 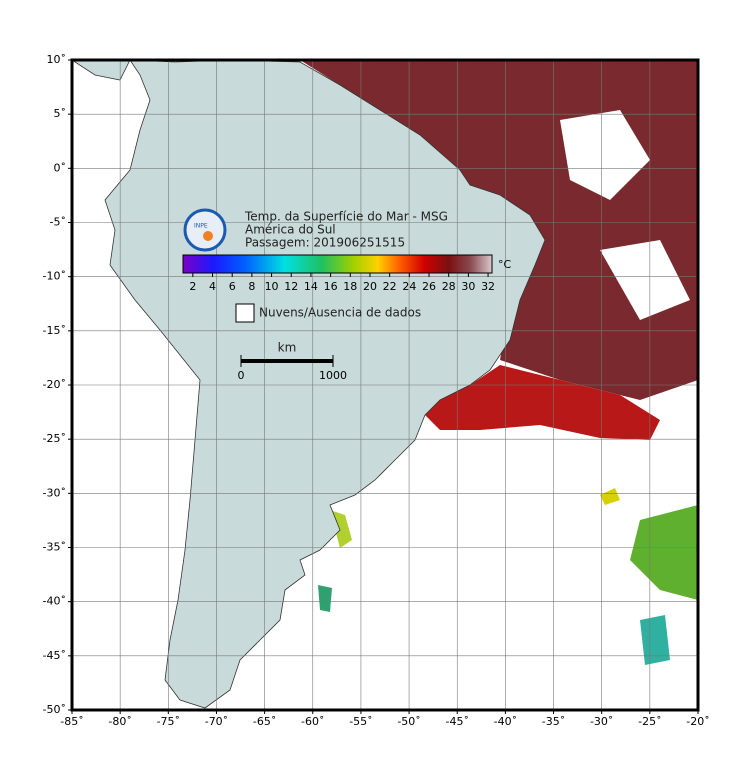 What do you see at coordinates (290, 230) in the screenshot?
I see `header-line: América do Sul` at bounding box center [290, 230].